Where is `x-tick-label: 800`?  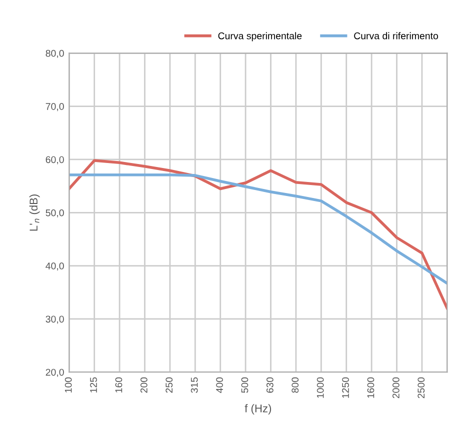
x-tick-label: 800 is located at coordinates (295, 385).